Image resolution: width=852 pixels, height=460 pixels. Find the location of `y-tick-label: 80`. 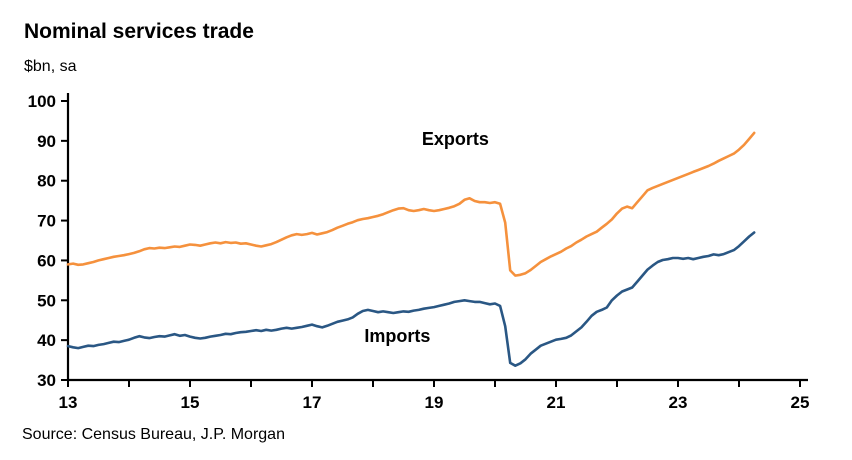

y-tick-label: 80 is located at coordinates (46, 181).